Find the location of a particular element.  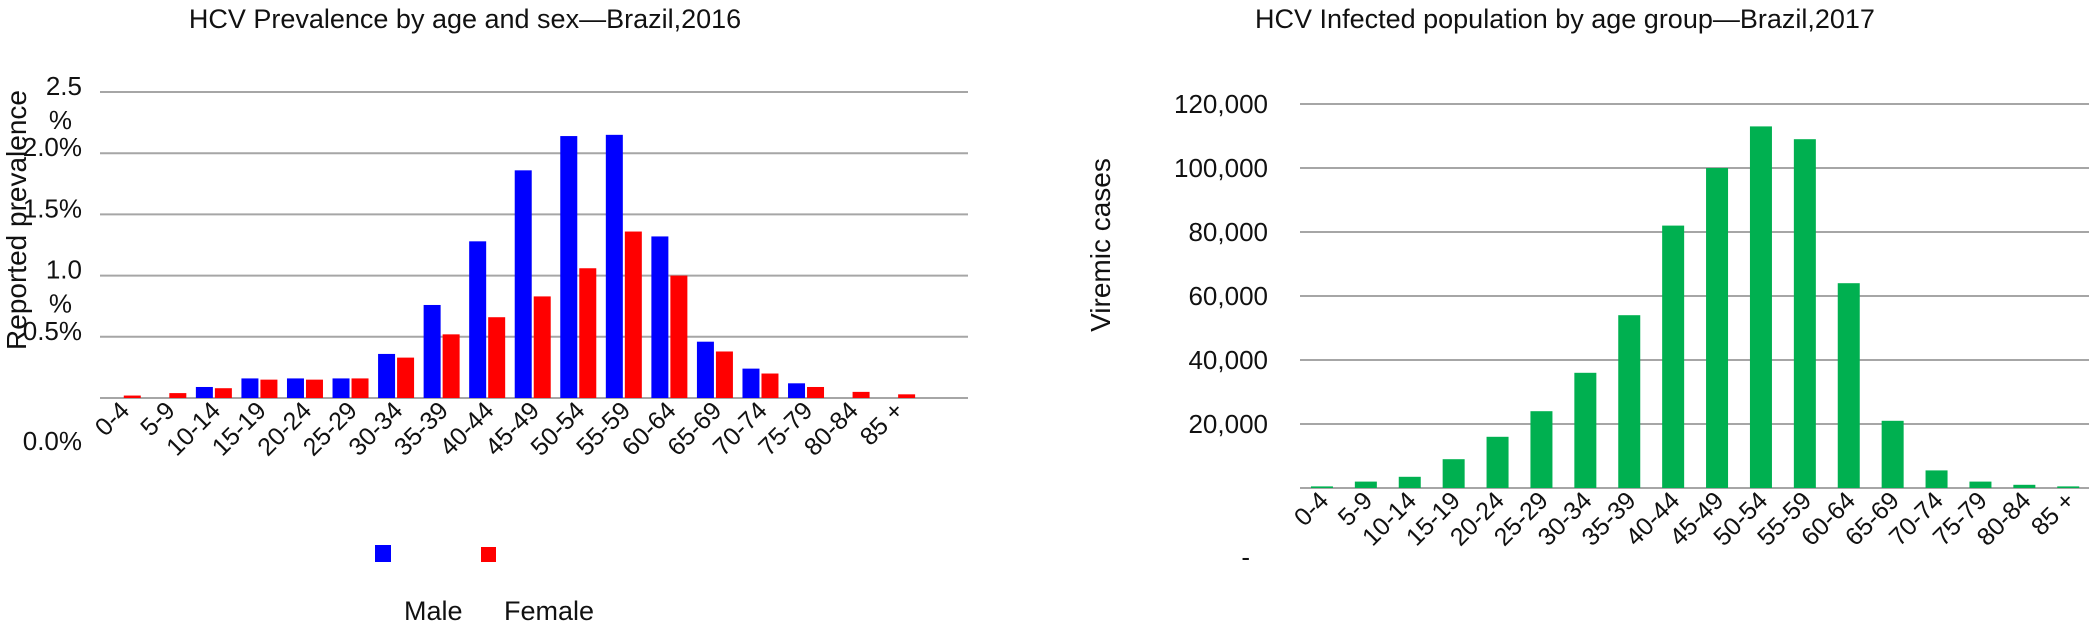

chart2-y-tick-label: 20,000 is located at coordinates (1228, 424).